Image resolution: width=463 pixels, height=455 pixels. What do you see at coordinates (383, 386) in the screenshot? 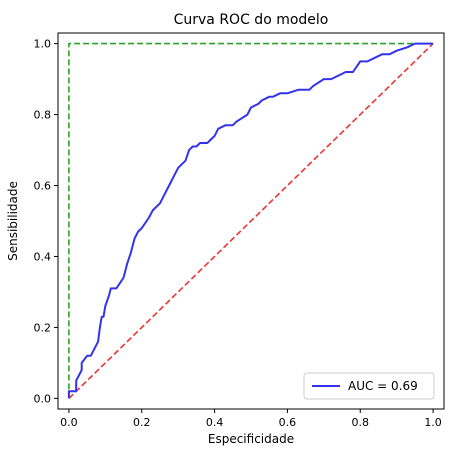
I see `legend-label: AUC = 0.69` at bounding box center [383, 386].